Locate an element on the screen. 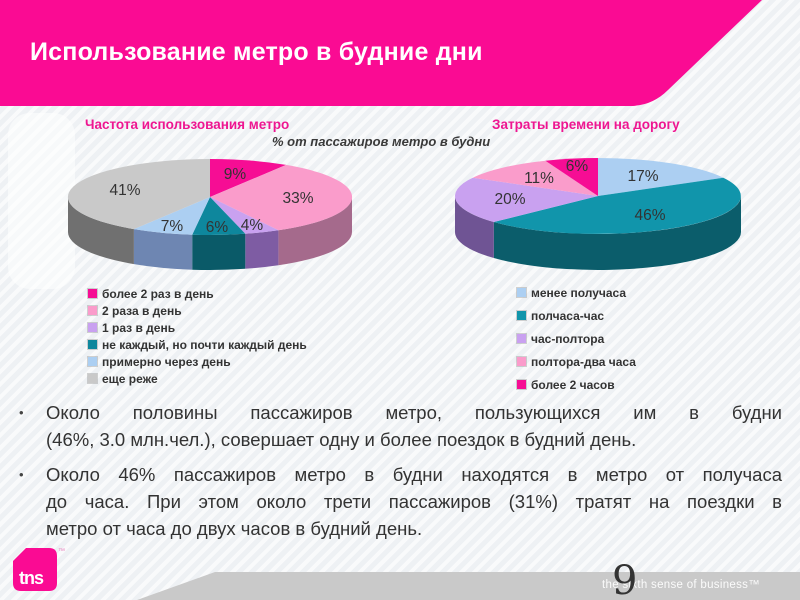 The width and height of the screenshot is (800, 600). legend-label: более 2 раз в день is located at coordinates (158, 293).